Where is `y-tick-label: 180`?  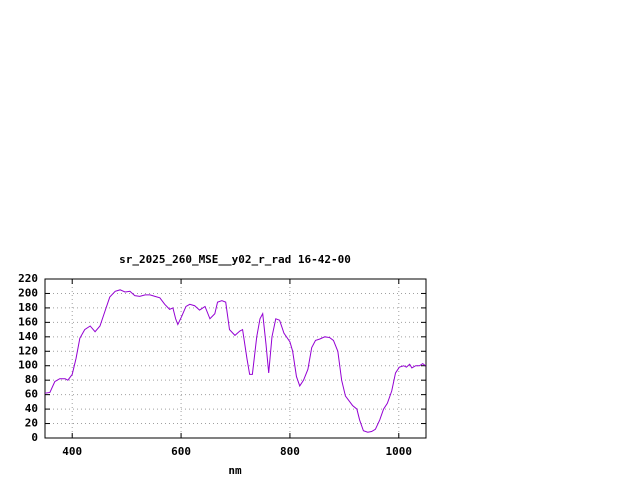 y-tick-label: 180 is located at coordinates (28, 307).